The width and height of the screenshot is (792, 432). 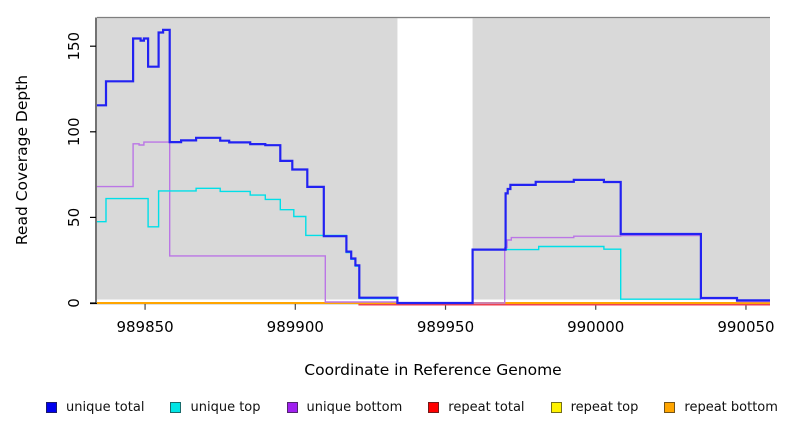 I want to click on legend-swatch-unique-top, so click(x=176, y=407).